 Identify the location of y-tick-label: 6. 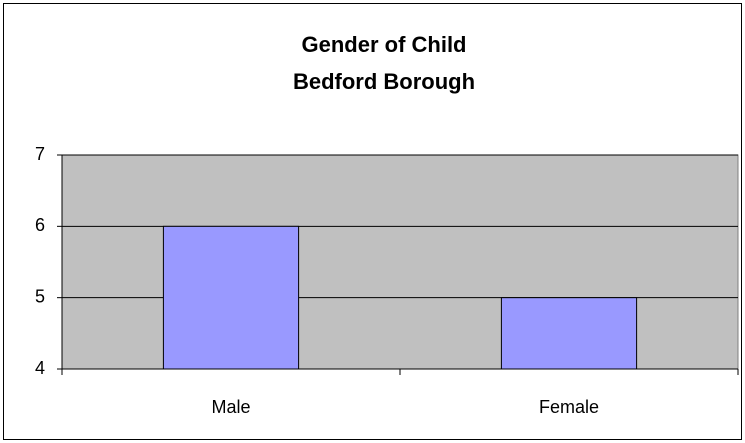
(40, 225).